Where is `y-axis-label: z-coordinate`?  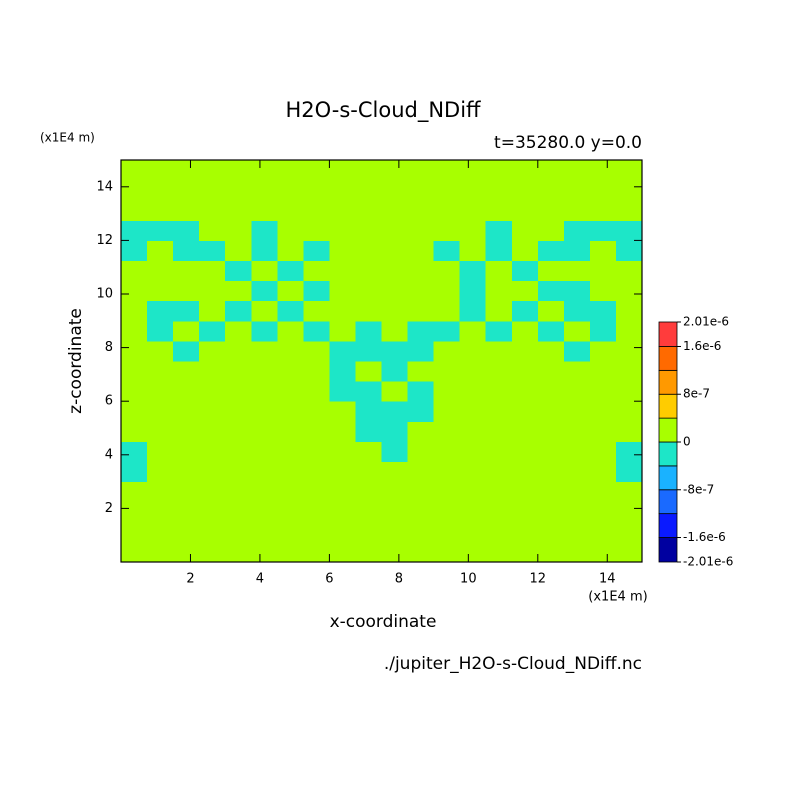 y-axis-label: z-coordinate is located at coordinates (76, 361).